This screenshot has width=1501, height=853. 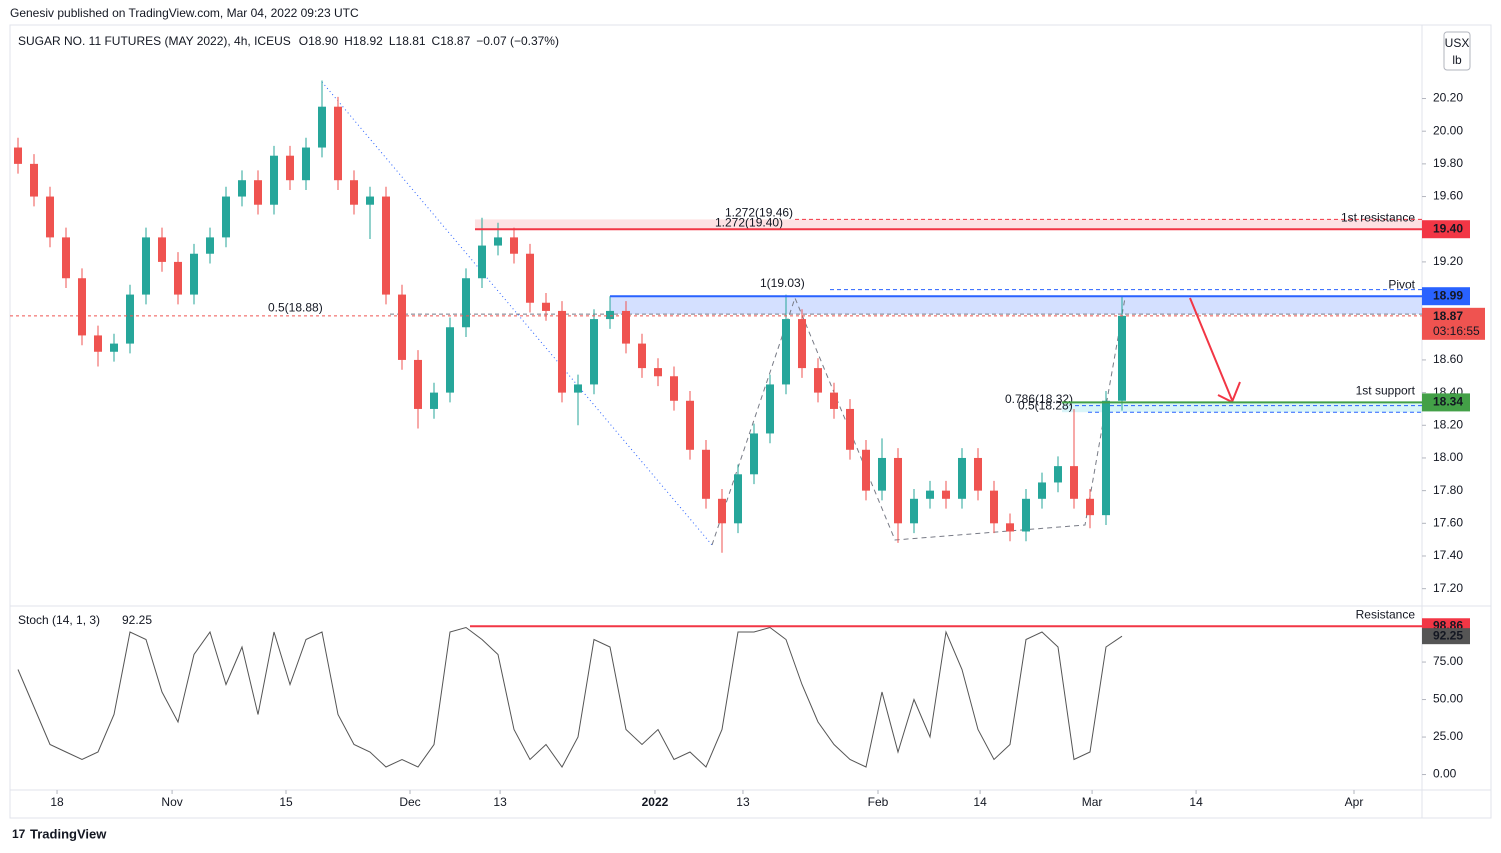 What do you see at coordinates (171, 802) in the screenshot?
I see `x-tick-label: Nov` at bounding box center [171, 802].